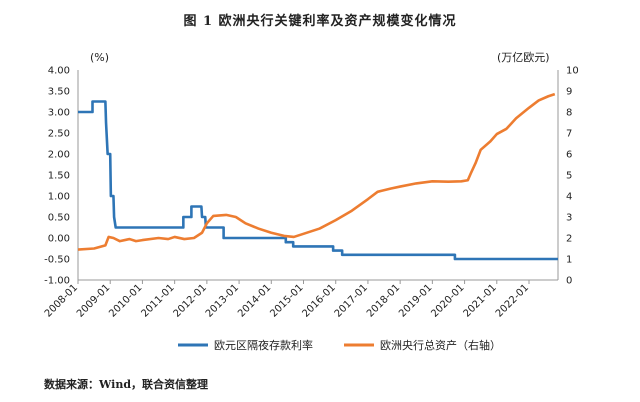 The width and height of the screenshot is (640, 402). Describe the element at coordinates (125, 300) in the screenshot. I see `x-tick-label: 2010-01` at that location.